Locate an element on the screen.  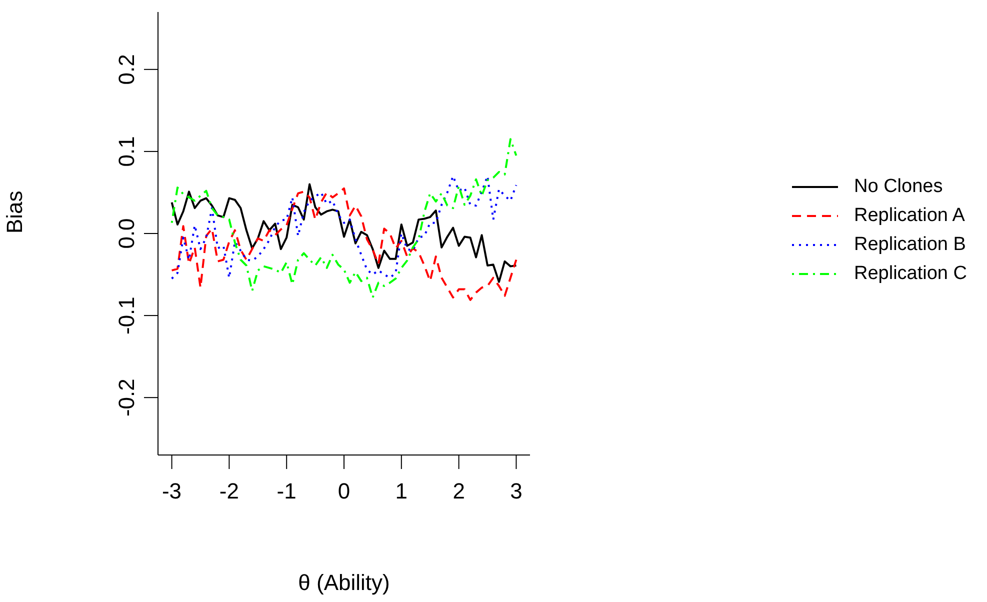
y-tick-label: -0.1 is located at coordinates (126, 315).